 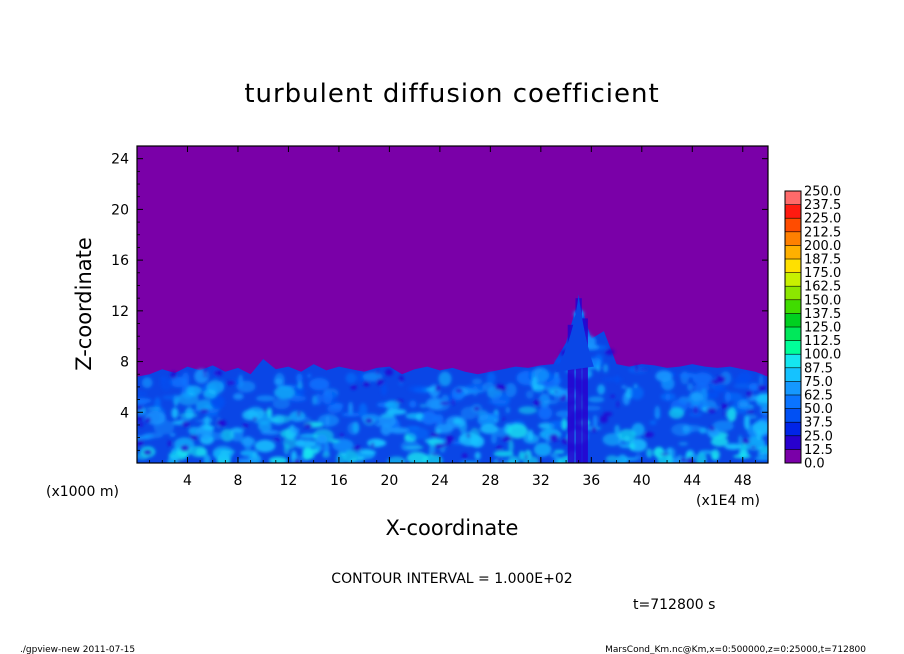 What do you see at coordinates (818, 450) in the screenshot?
I see `colorbar-label: 12.5` at bounding box center [818, 450].